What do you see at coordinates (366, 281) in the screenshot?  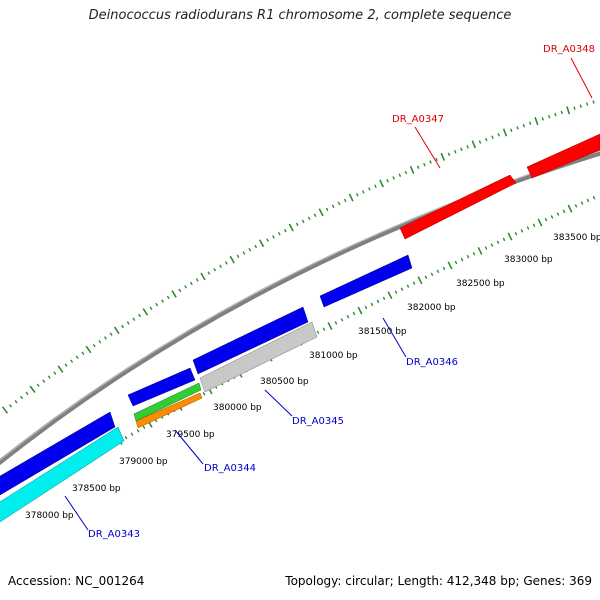 I see `gene-feature-dr-a0346` at bounding box center [366, 281].